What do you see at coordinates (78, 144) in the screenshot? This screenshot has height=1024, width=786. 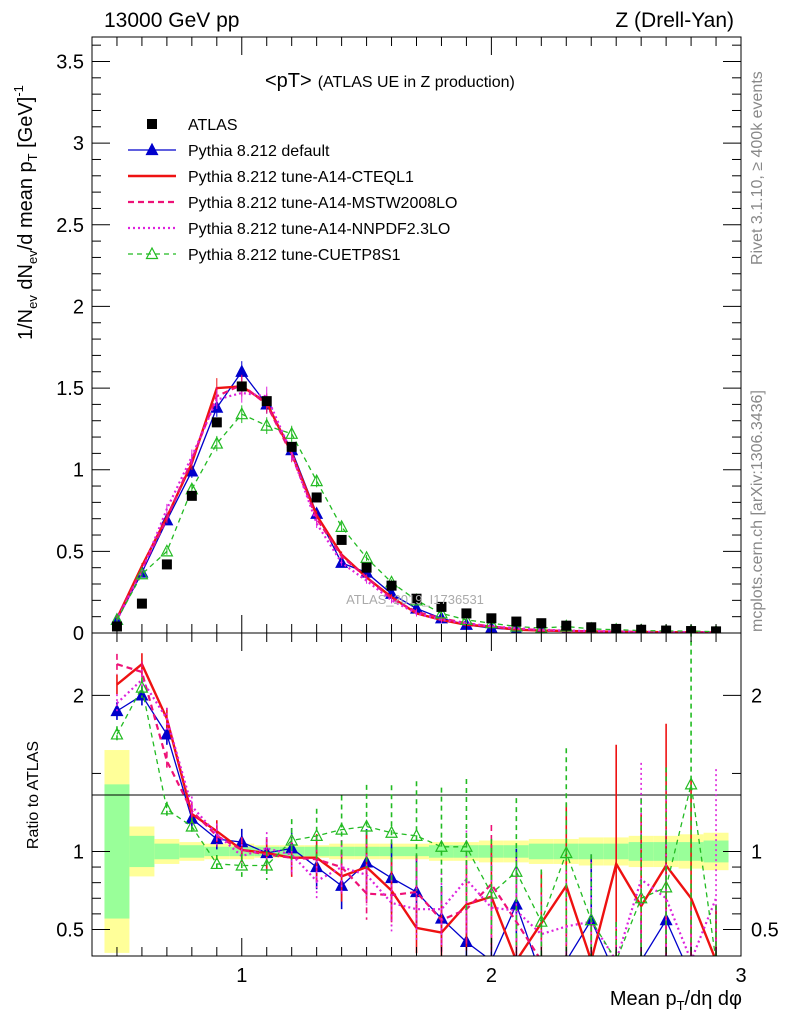 I see `y-tick-label: 3` at bounding box center [78, 144].